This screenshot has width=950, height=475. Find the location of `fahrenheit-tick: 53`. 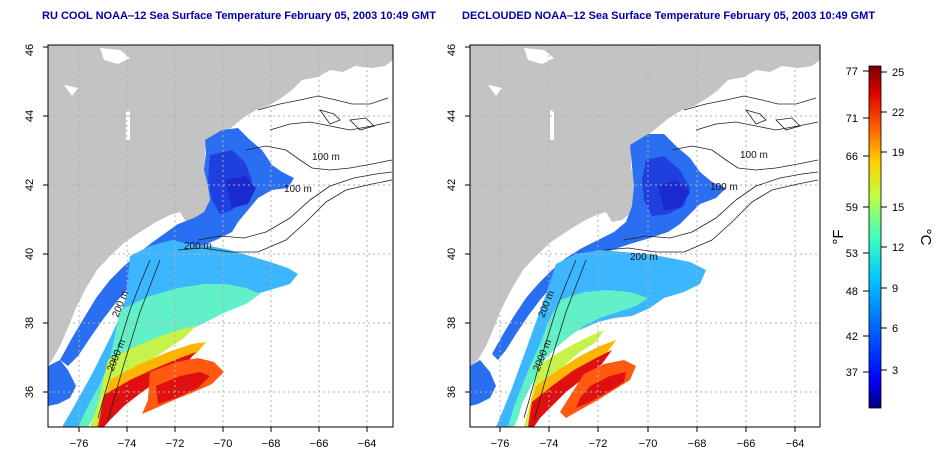

fahrenheit-tick: 53 is located at coordinates (852, 254).